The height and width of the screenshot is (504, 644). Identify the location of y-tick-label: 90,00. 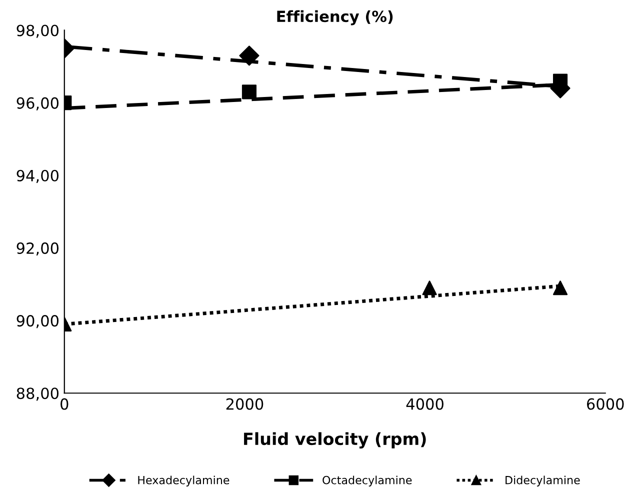
(37, 321).